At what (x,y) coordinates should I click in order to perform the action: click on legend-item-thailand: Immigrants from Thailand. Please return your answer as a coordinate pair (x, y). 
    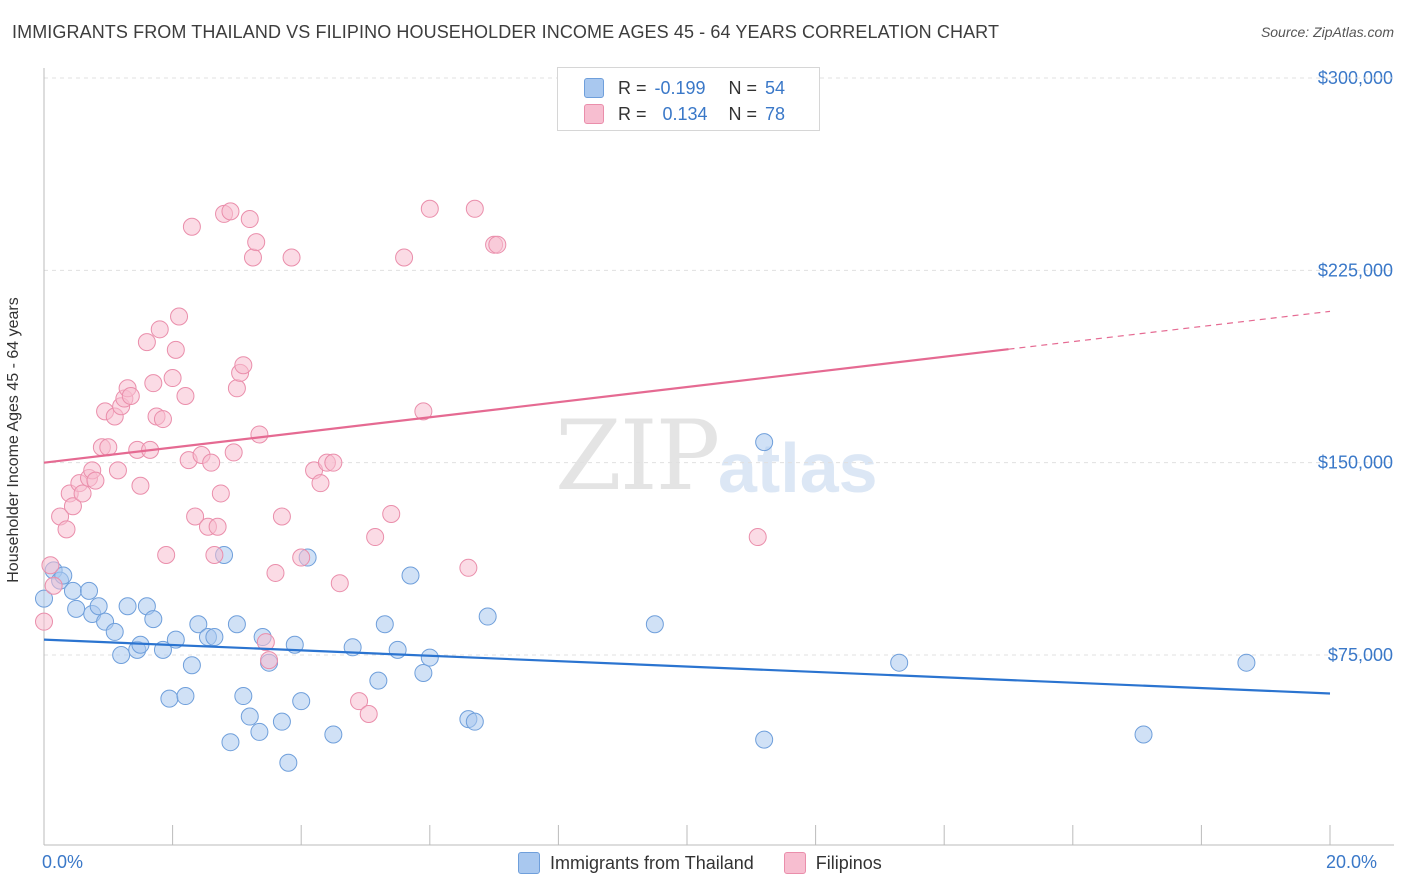
    Looking at the image, I should click on (636, 863).